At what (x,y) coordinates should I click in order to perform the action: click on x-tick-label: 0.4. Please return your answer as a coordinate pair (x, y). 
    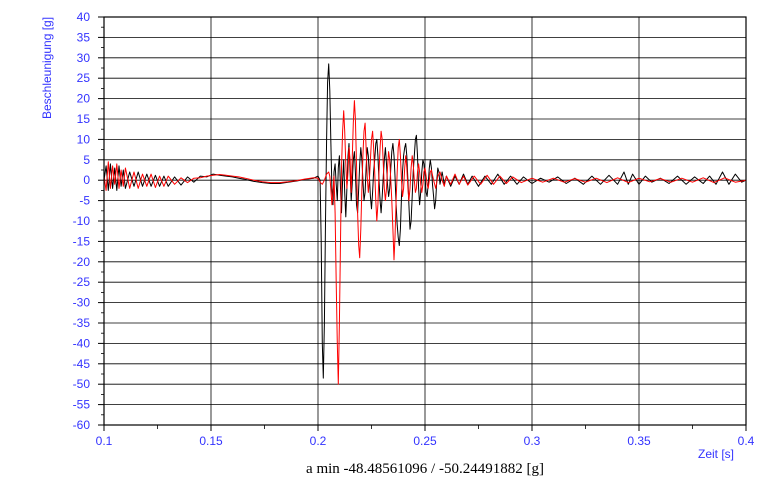
    Looking at the image, I should click on (746, 441).